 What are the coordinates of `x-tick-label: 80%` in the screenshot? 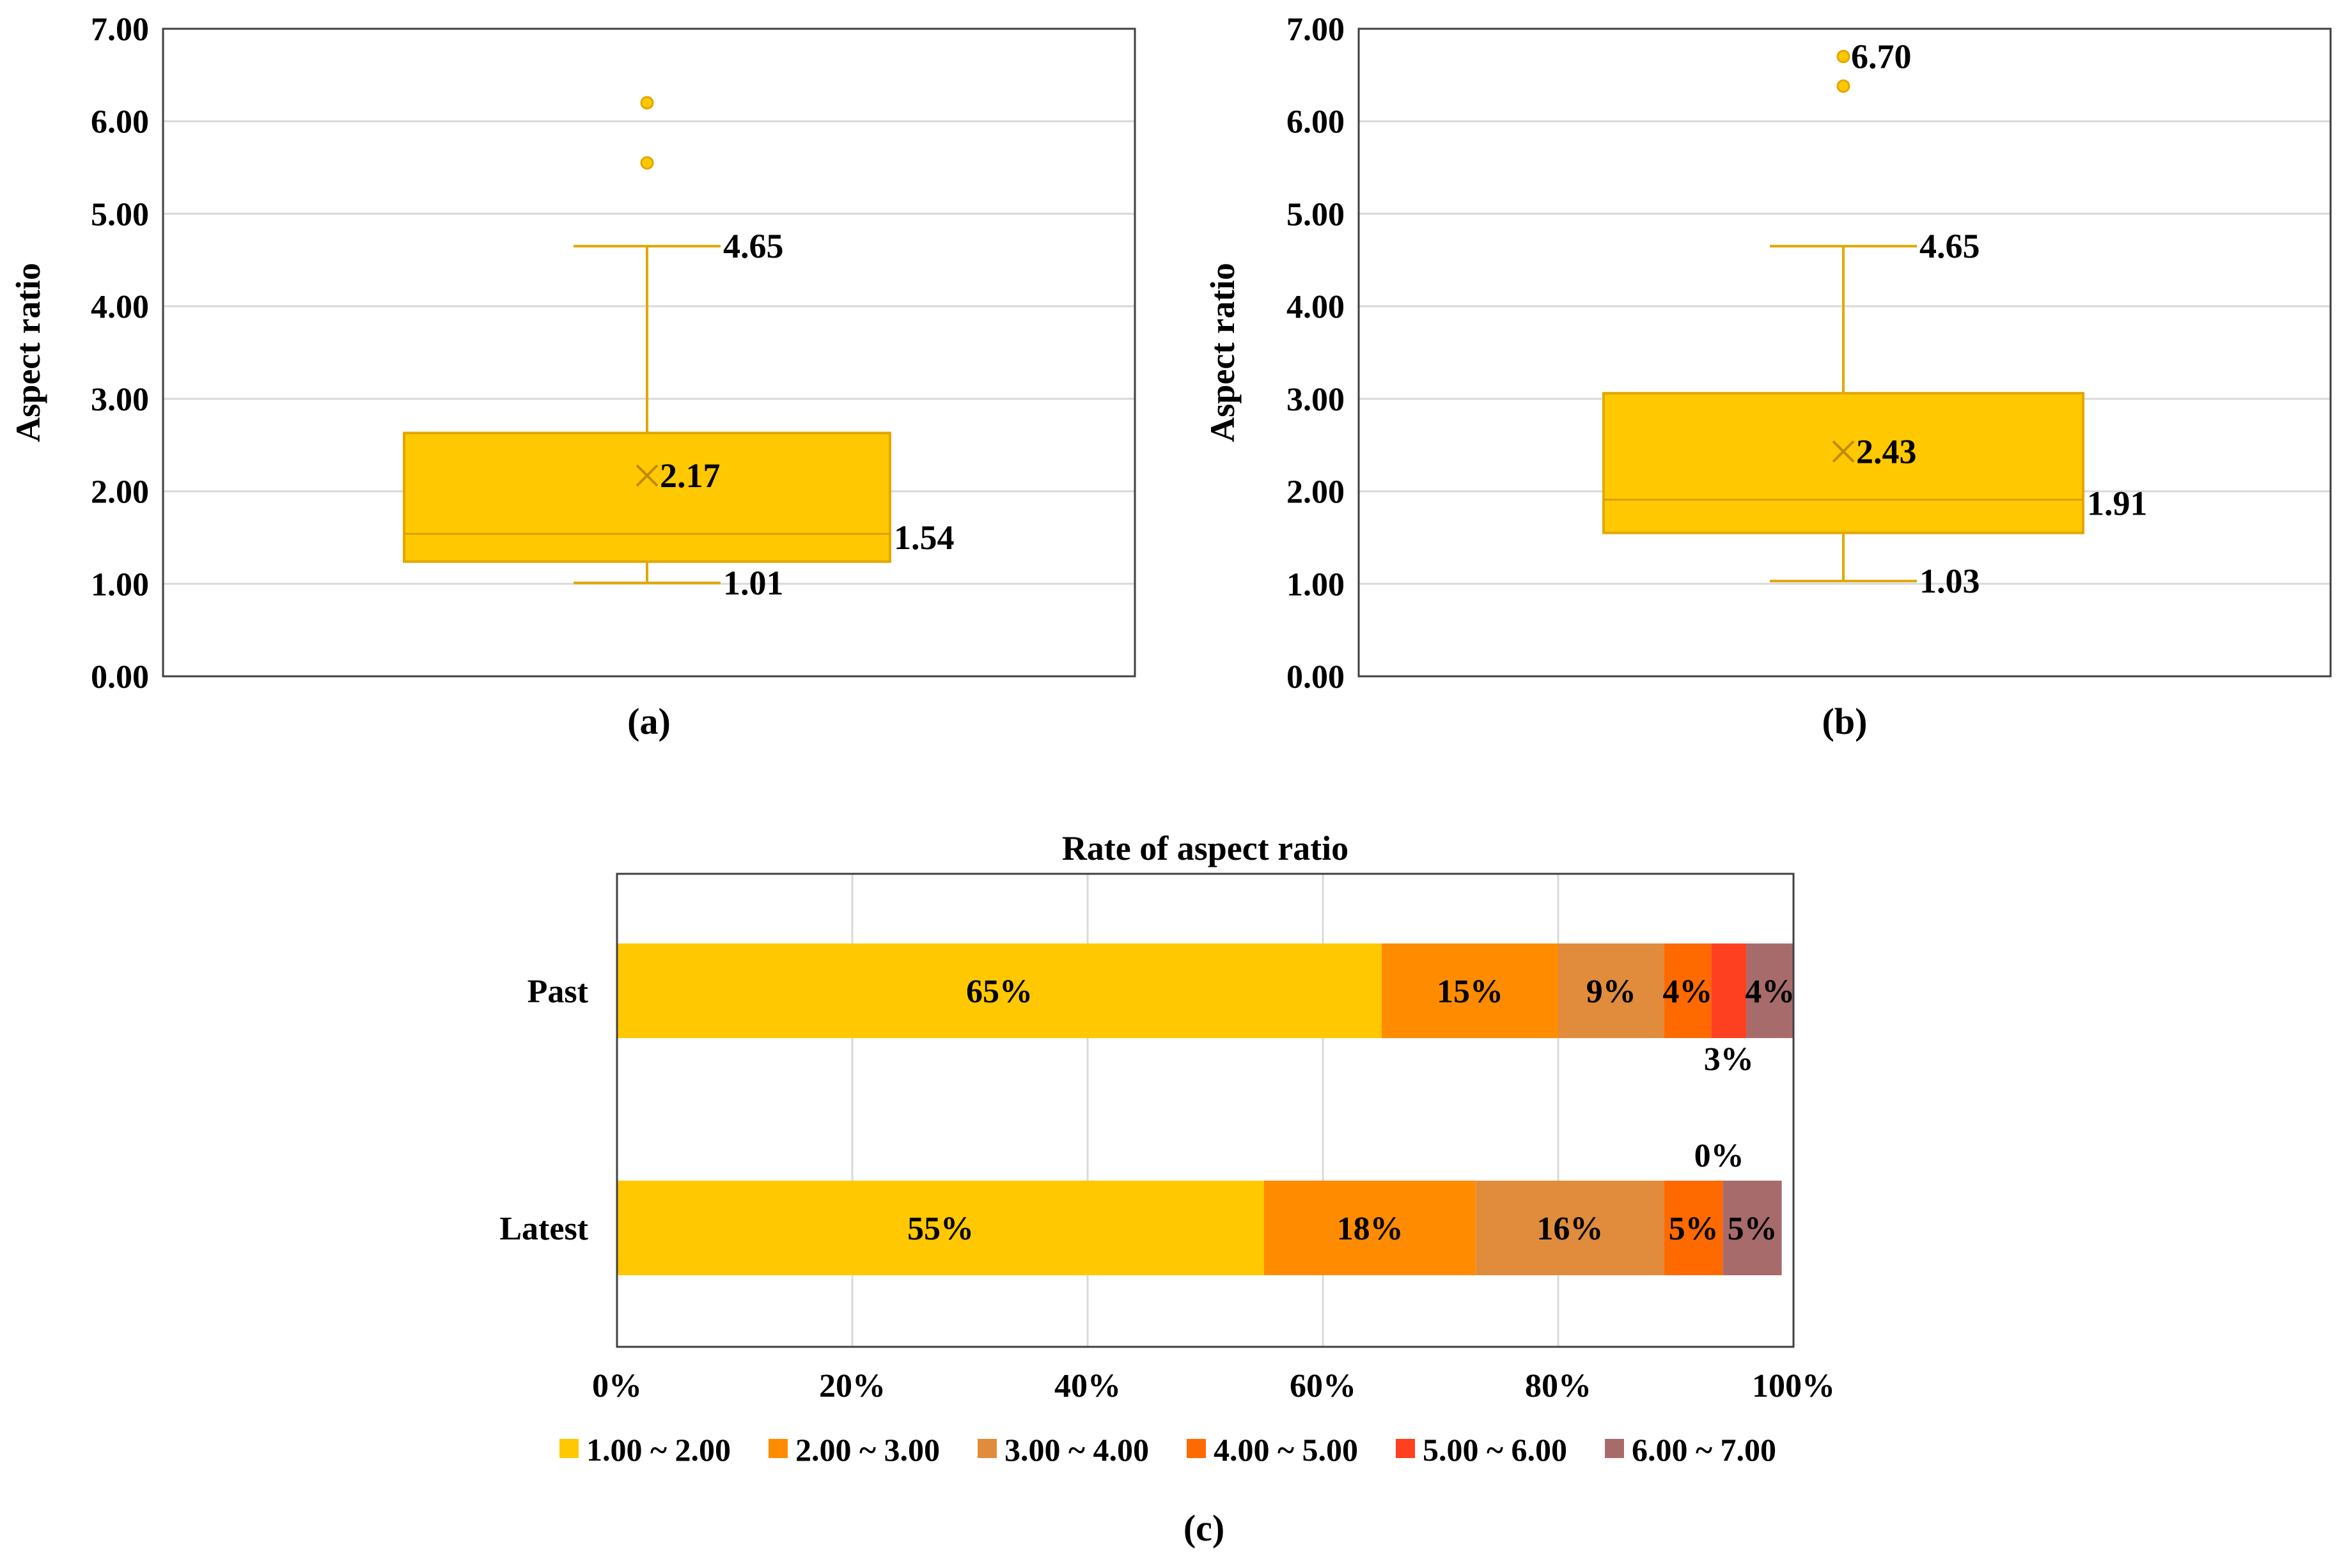 It's located at (1558, 1386).